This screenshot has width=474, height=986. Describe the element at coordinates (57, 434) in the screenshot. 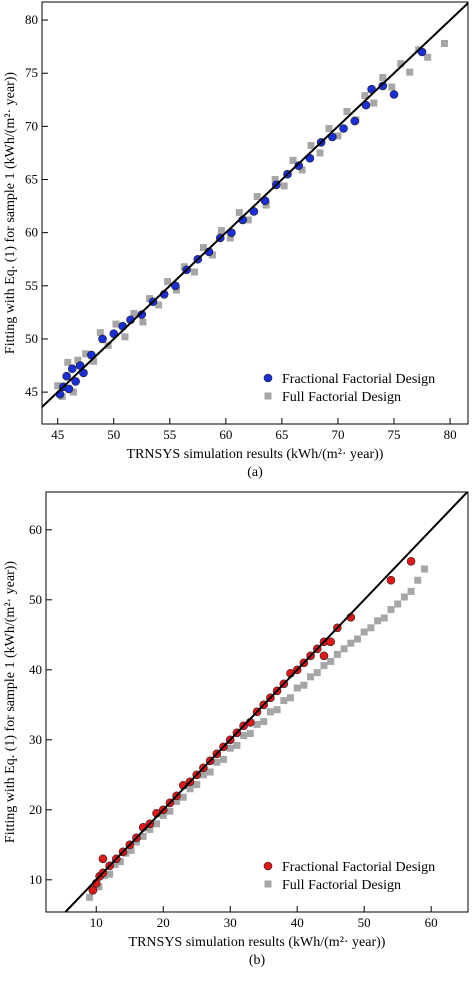

I see `x-tick-label: 45` at that location.